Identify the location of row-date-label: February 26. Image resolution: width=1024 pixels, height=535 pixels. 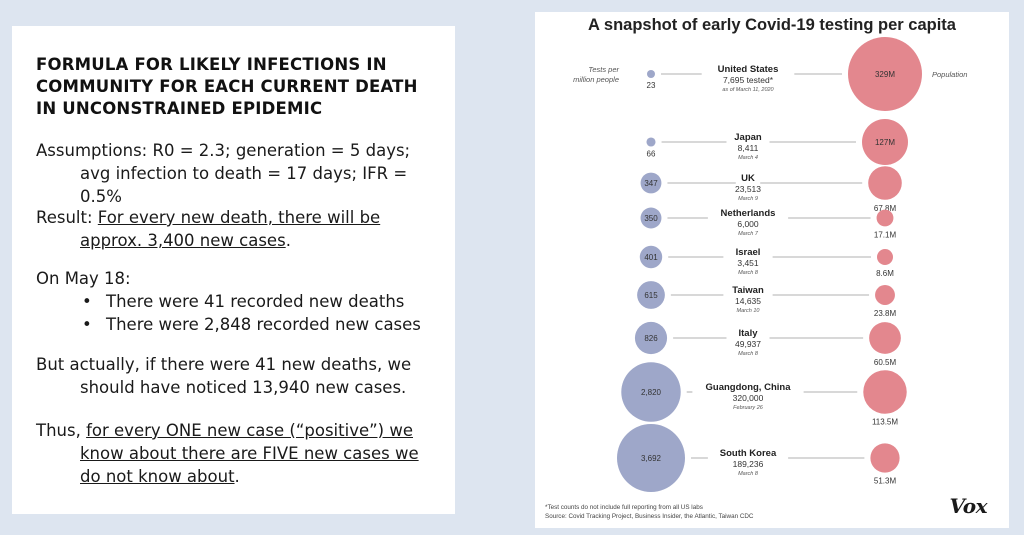
(748, 408).